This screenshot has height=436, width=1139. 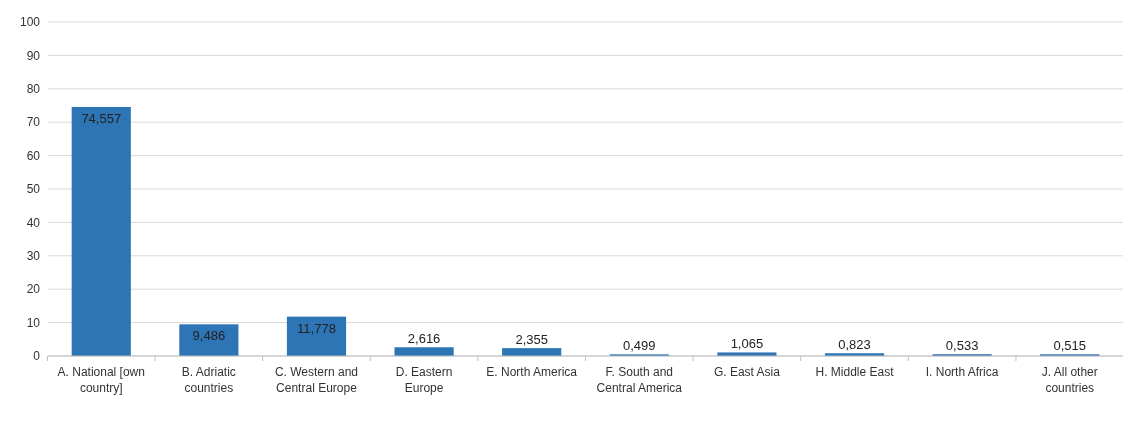 What do you see at coordinates (424, 380) in the screenshot?
I see `x-tick-label: D. Eastern Europe` at bounding box center [424, 380].